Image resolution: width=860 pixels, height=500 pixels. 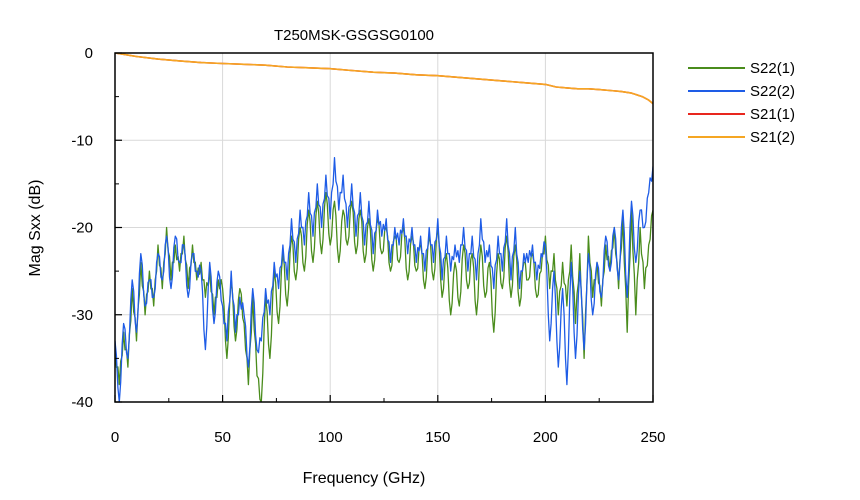 I want to click on series-line-s212, so click(x=384, y=79).